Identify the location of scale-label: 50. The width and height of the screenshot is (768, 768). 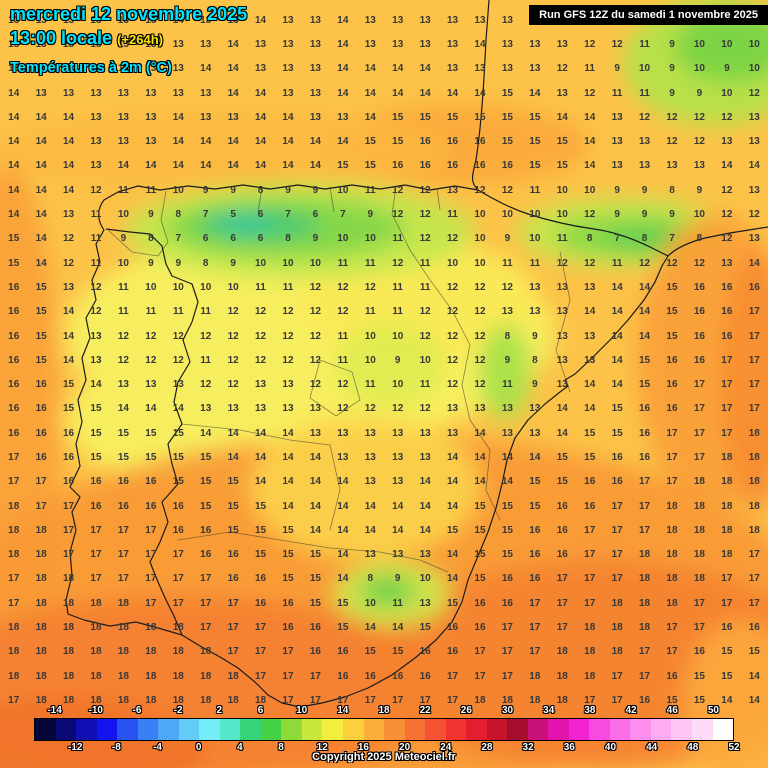
(713, 710).